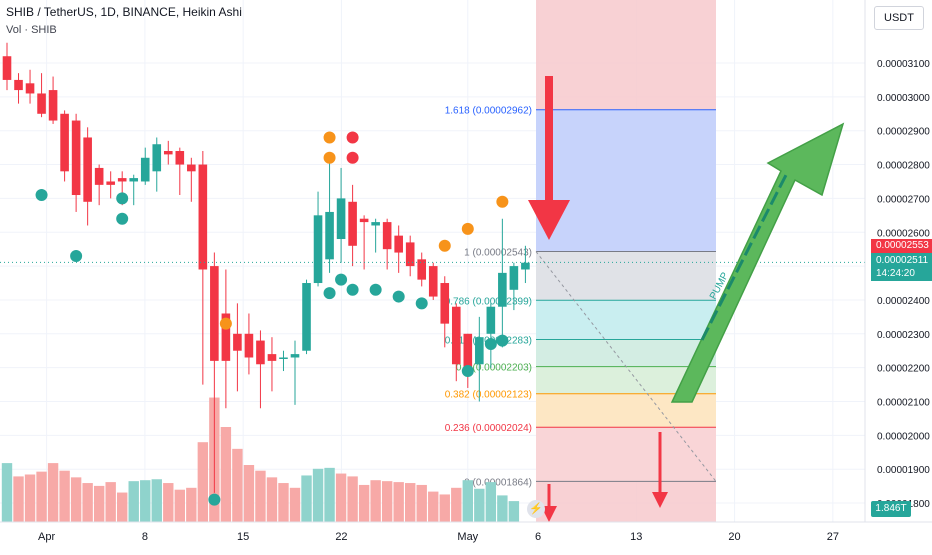 The width and height of the screenshot is (932, 555). I want to click on y-tick-label: 0.00002900, so click(903, 132).